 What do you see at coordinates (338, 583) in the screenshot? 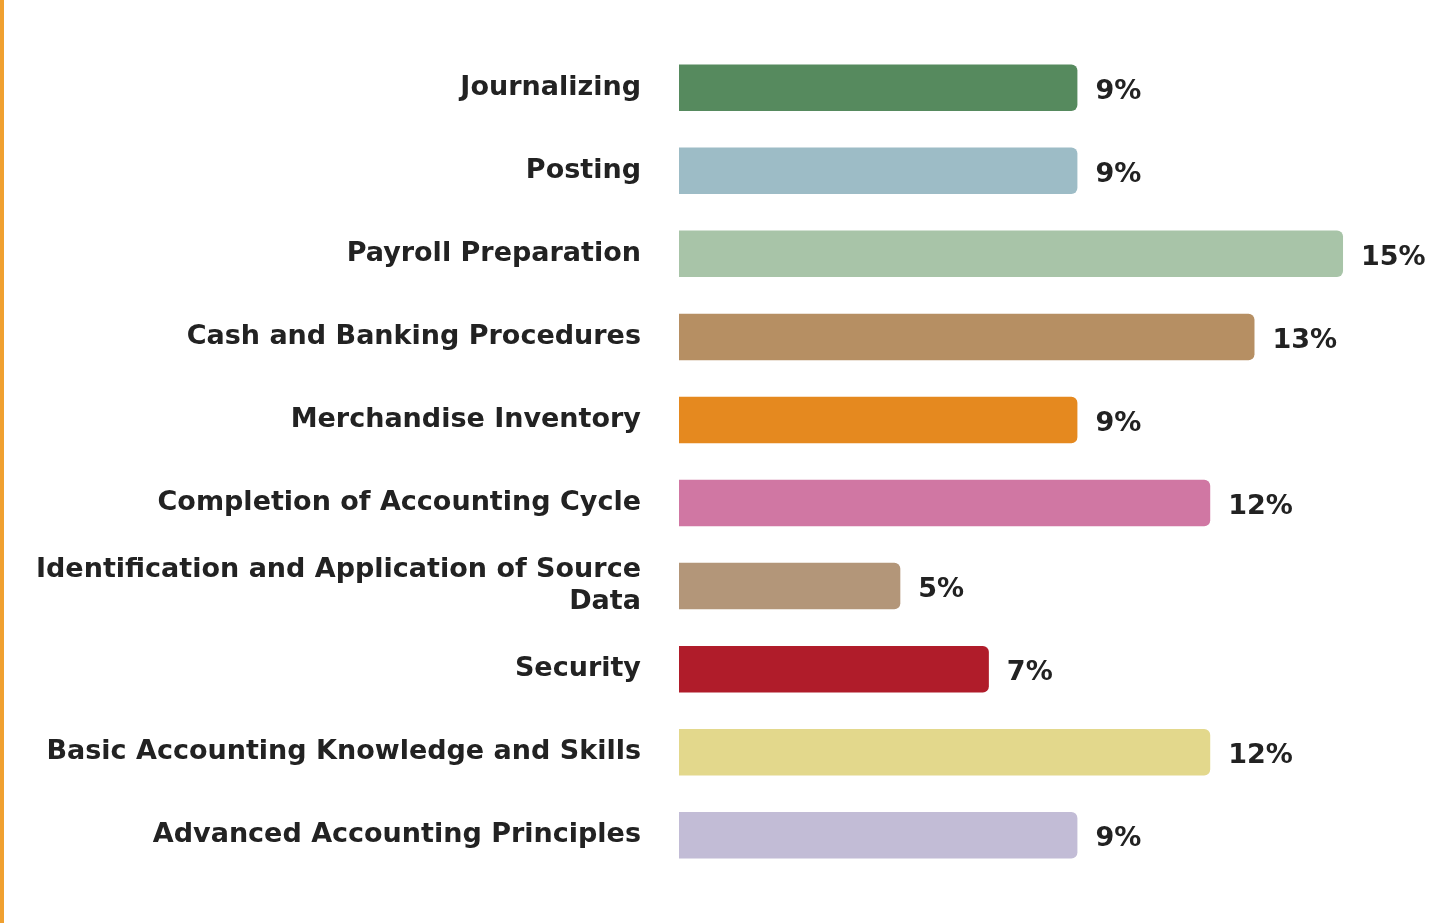
I see `y-tick-label: Identification and Application of Source Data` at bounding box center [338, 583].